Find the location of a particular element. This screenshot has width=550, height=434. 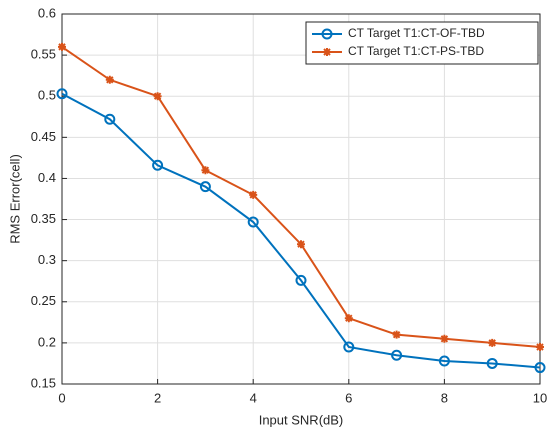

x-axis-label: Input SNR(dB) is located at coordinates (301, 419).